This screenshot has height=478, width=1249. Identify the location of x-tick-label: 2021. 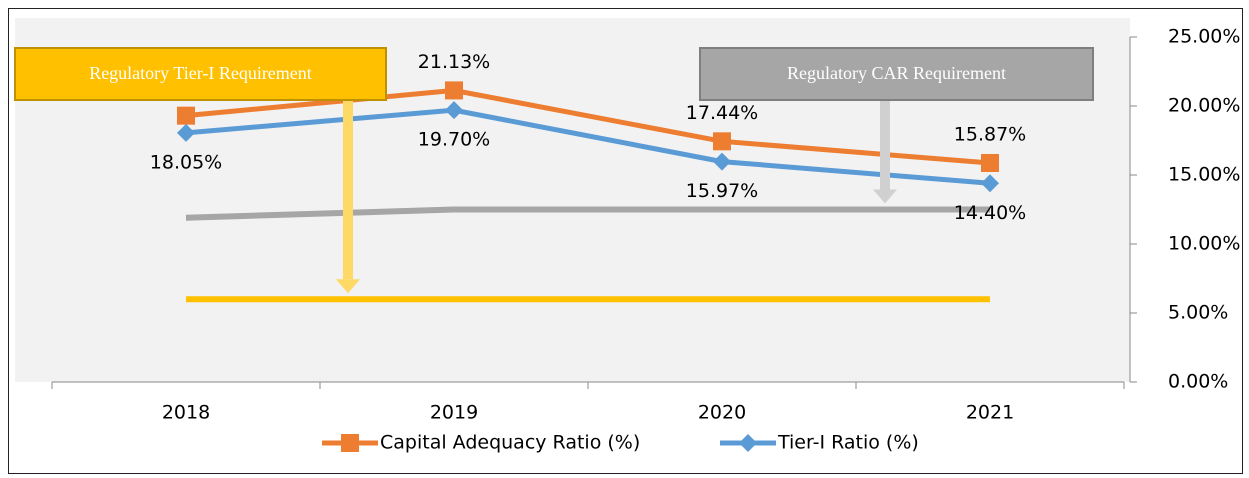
(990, 413).